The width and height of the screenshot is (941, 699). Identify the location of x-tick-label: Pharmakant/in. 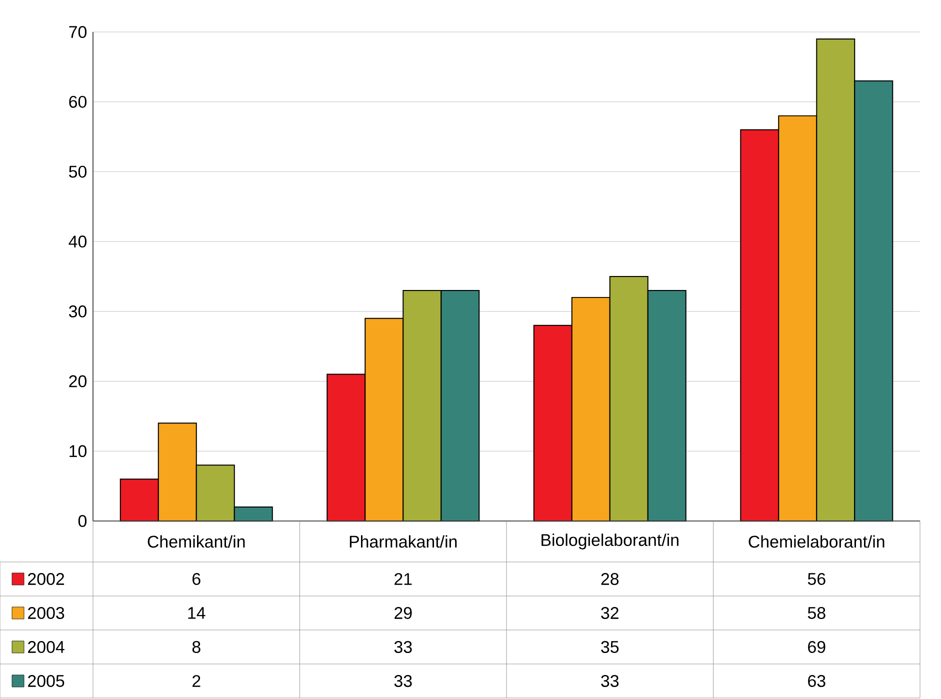
(403, 541).